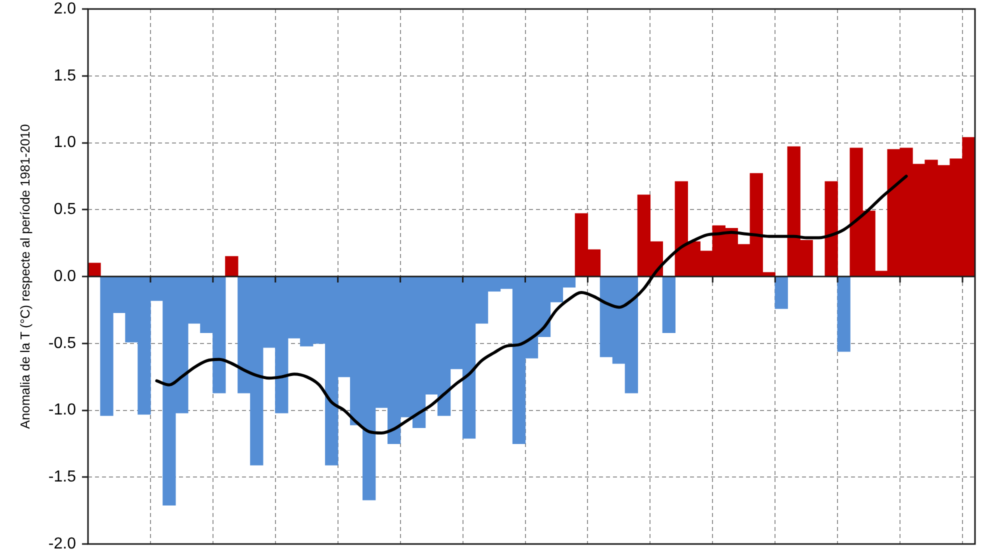 This screenshot has height=557, width=990. Describe the element at coordinates (65, 209) in the screenshot. I see `y-tick-label: 0.5` at that location.